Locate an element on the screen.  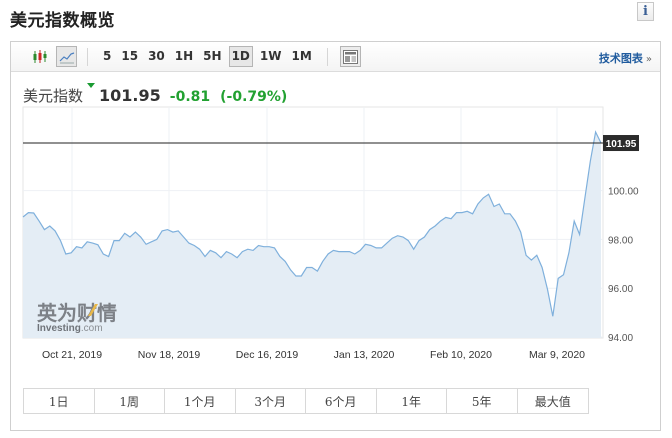
last-price: 101.95 is located at coordinates (130, 95).